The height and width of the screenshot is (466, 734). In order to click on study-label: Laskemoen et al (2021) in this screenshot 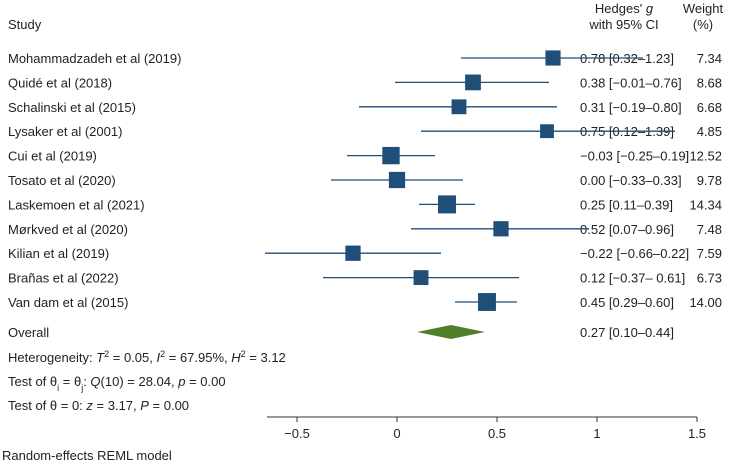, I will do `click(76, 204)`.